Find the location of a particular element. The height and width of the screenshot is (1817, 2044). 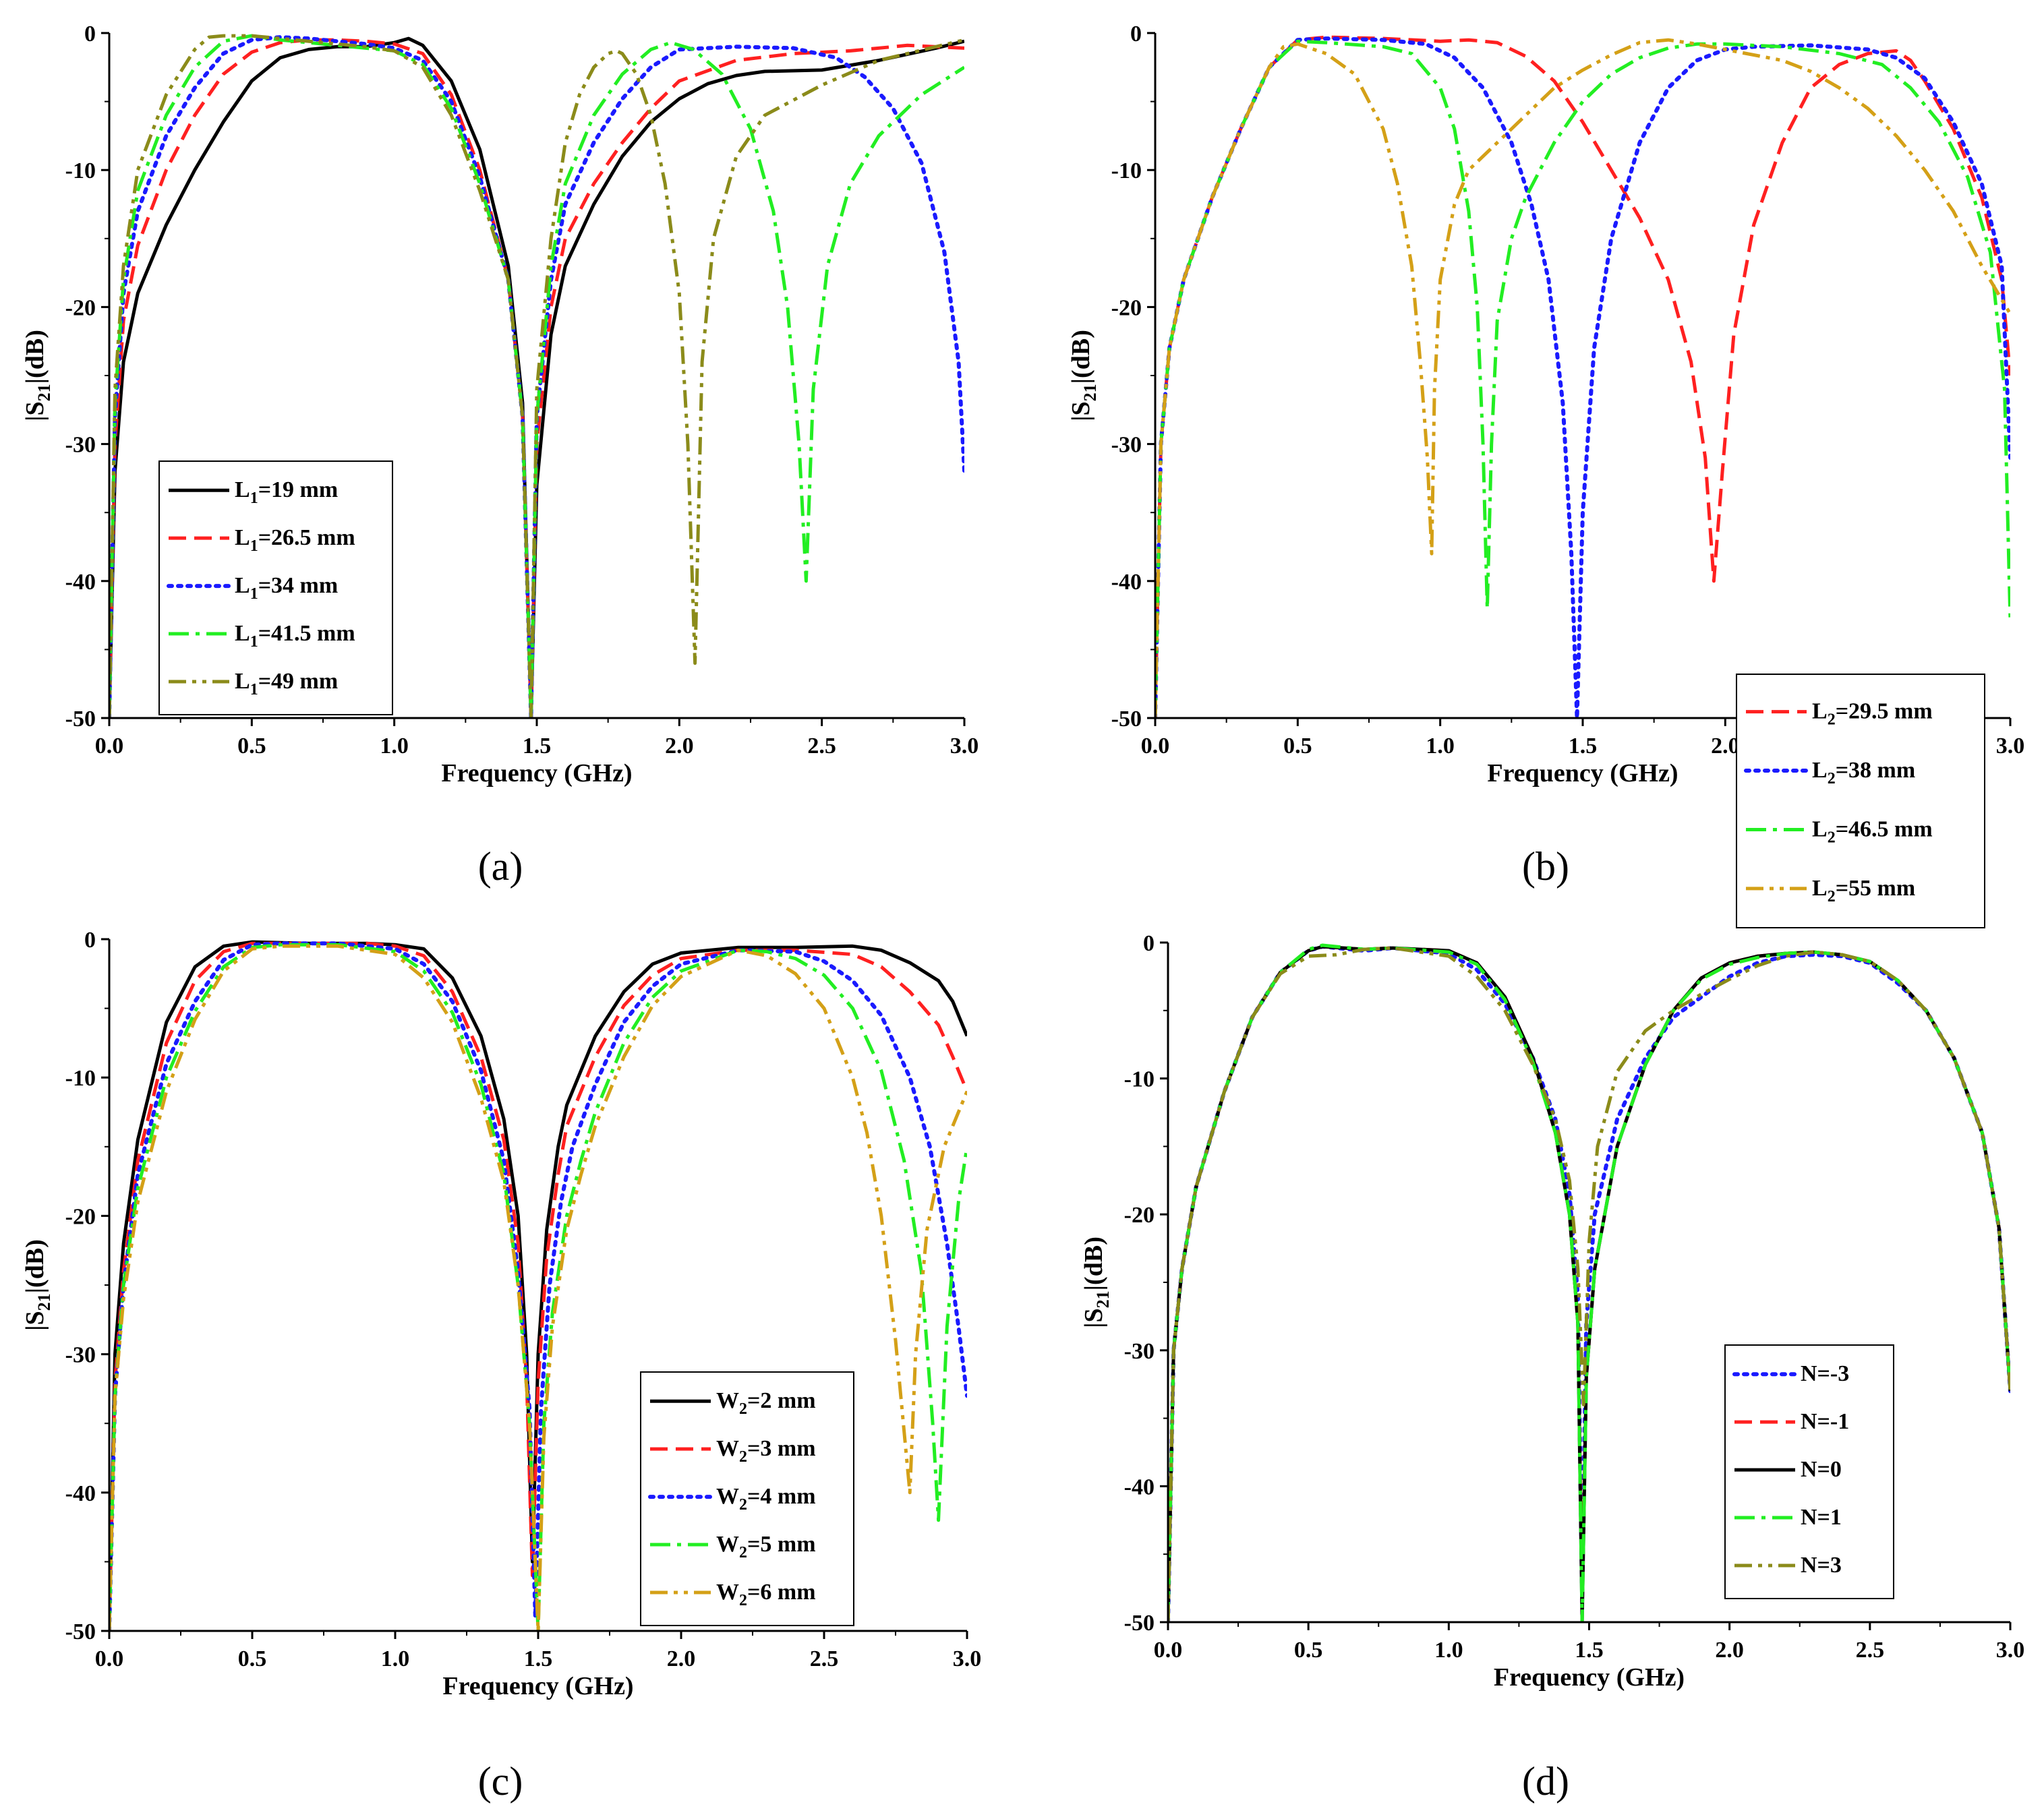

x-tick-label: 1.5 is located at coordinates (1583, 746).